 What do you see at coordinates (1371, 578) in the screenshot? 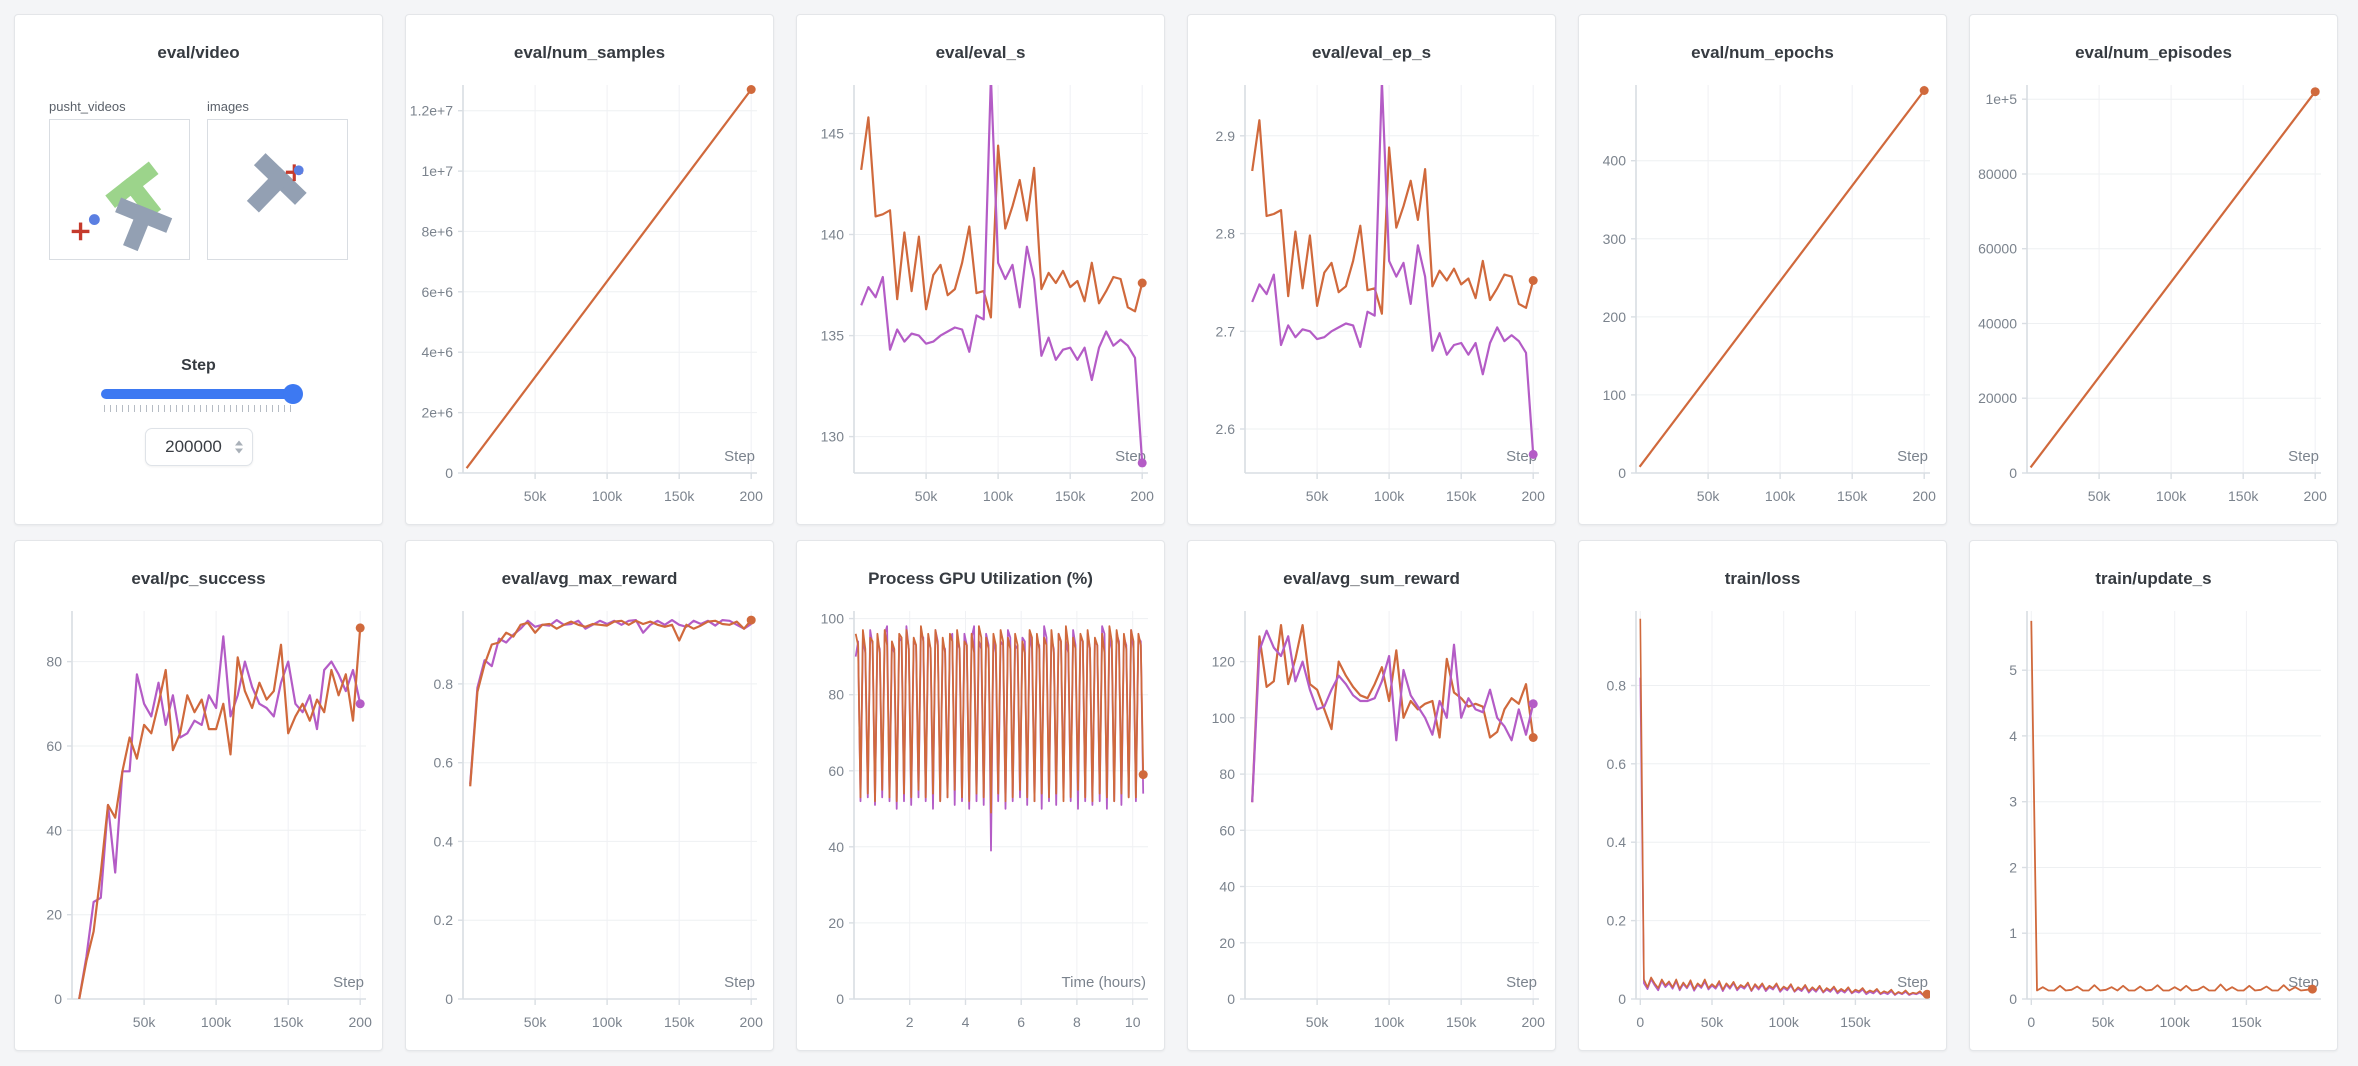
I see `chart-title: eval/avg_sum_reward` at bounding box center [1371, 578].